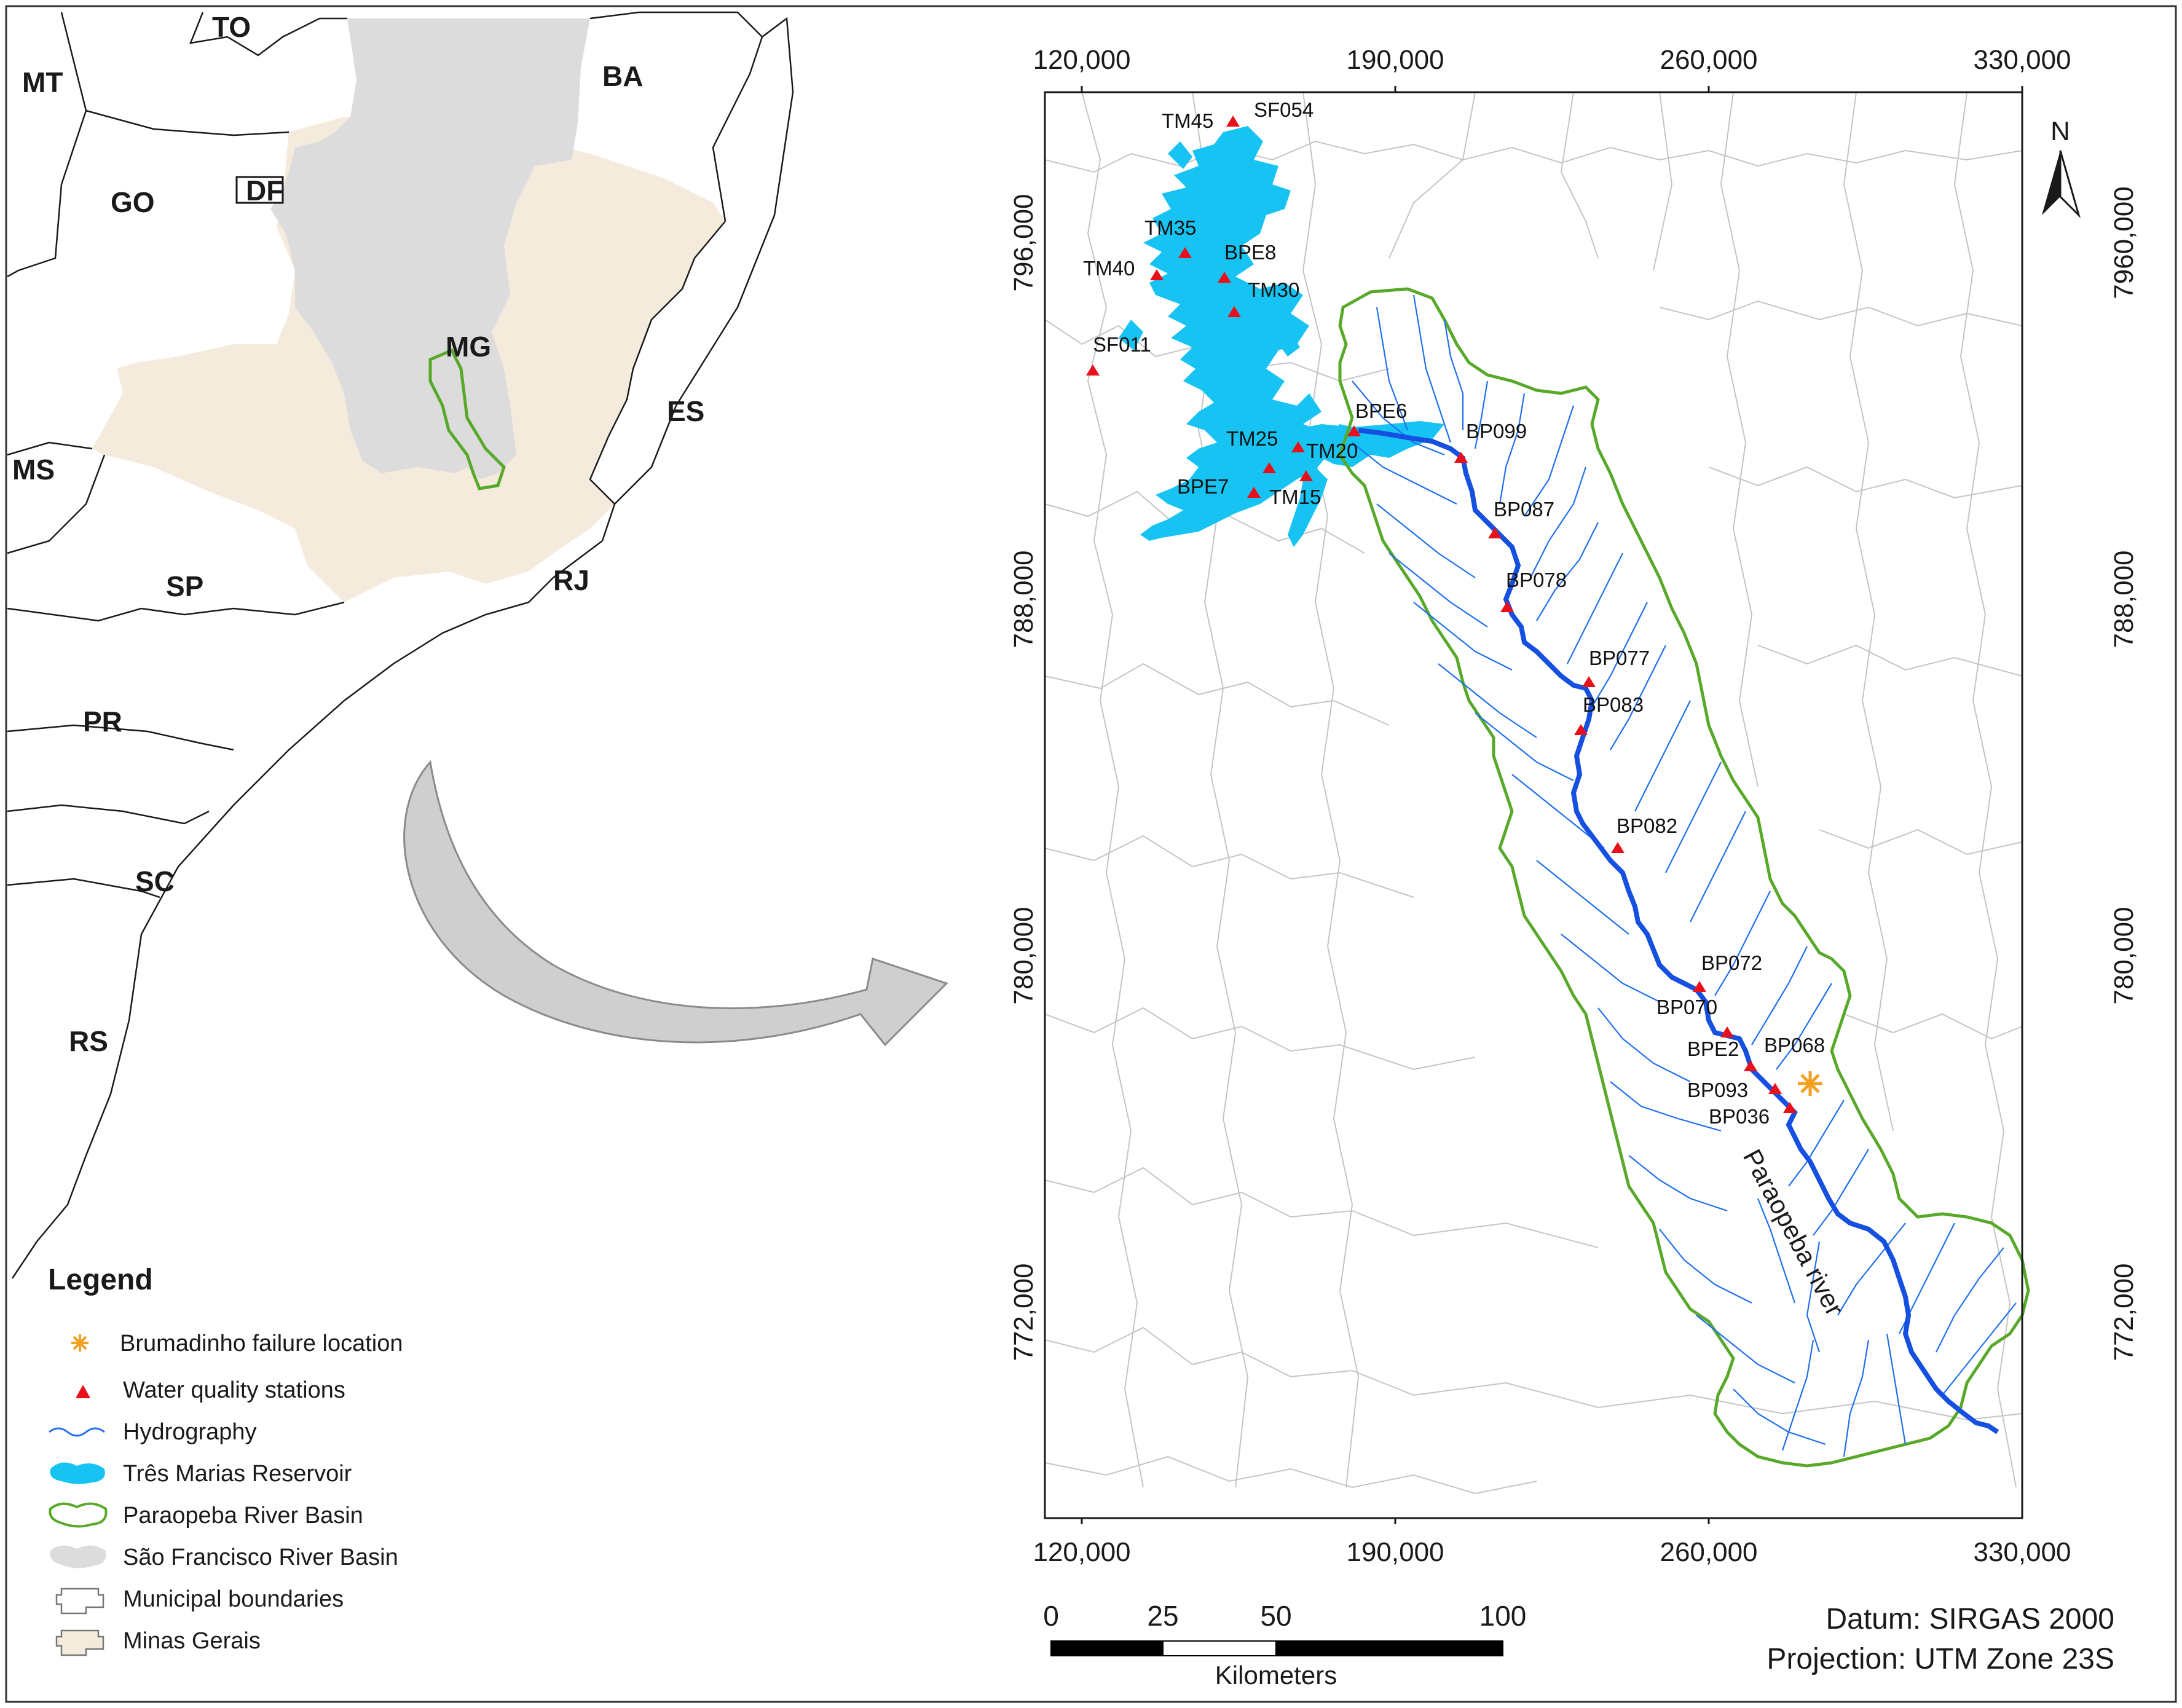 The height and width of the screenshot is (1708, 2182). I want to click on sao-francisco-basin-area, so click(430, 249).